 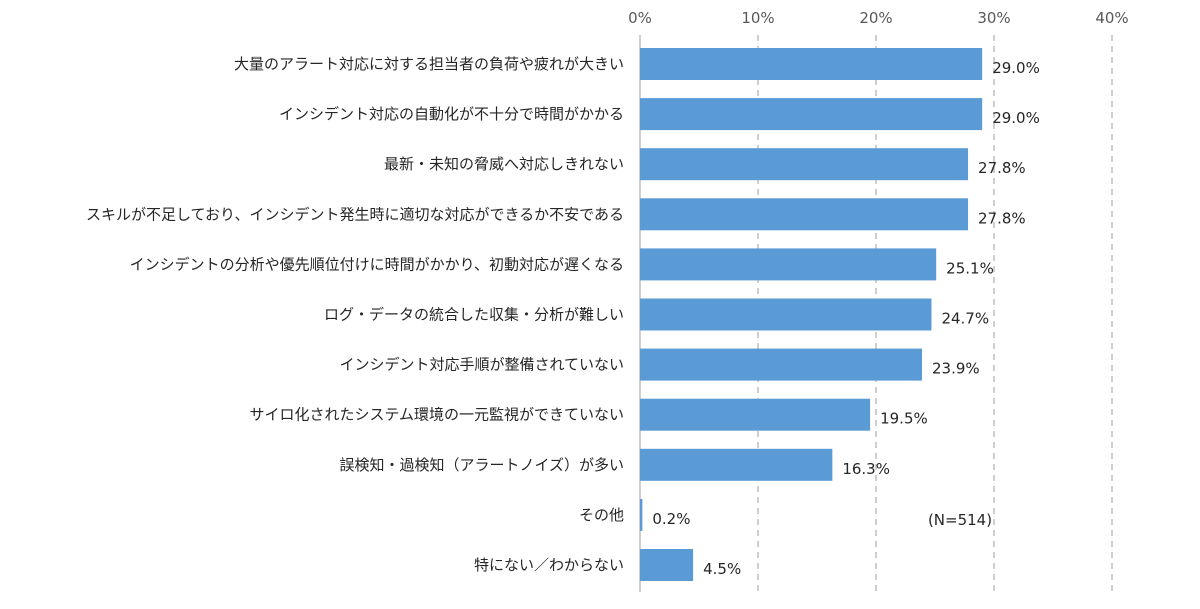 I want to click on x-tick-label: 40%, so click(x=1111, y=18).